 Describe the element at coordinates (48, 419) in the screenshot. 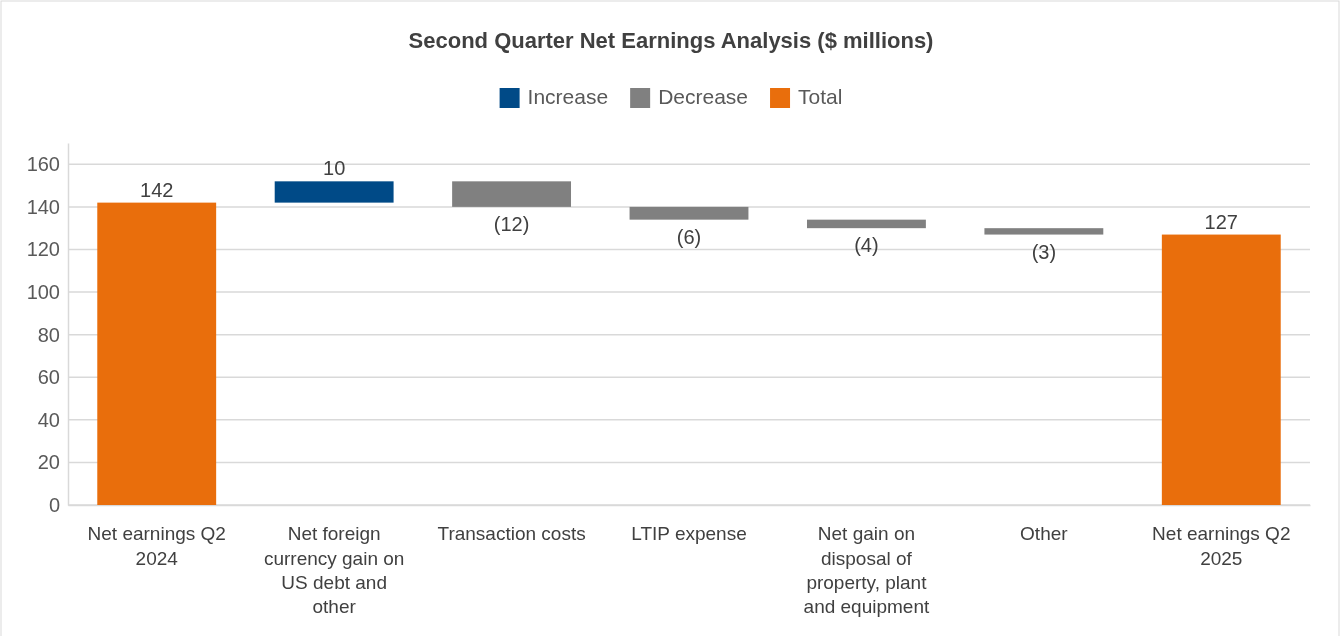

I see `y-tick-label: 40` at that location.